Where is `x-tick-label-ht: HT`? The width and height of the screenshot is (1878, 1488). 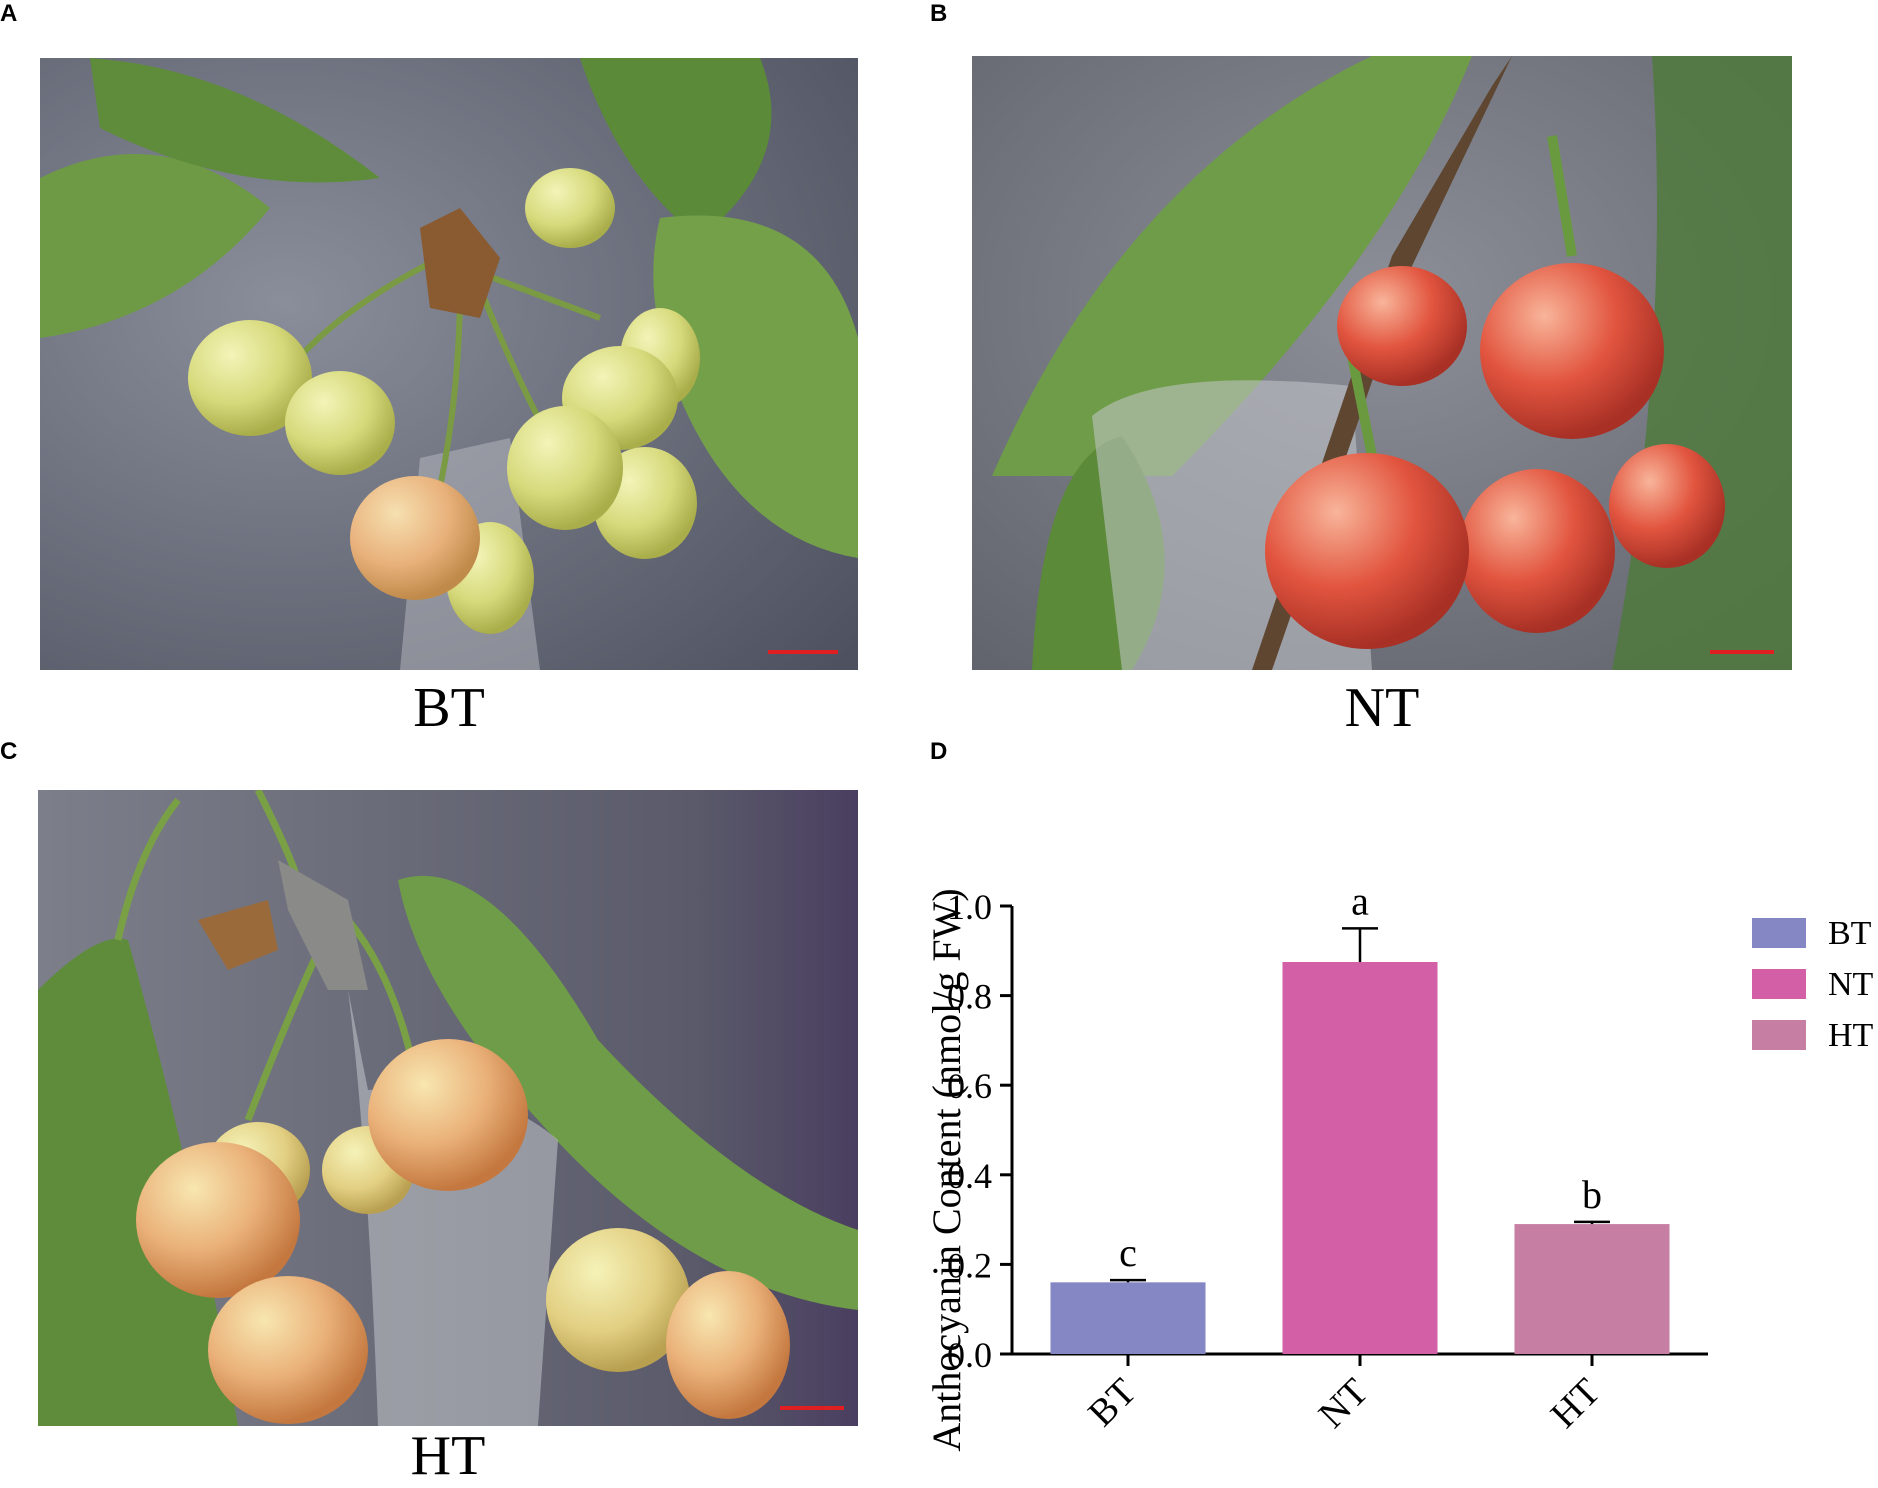
x-tick-label-ht: HT is located at coordinates (1576, 1404).